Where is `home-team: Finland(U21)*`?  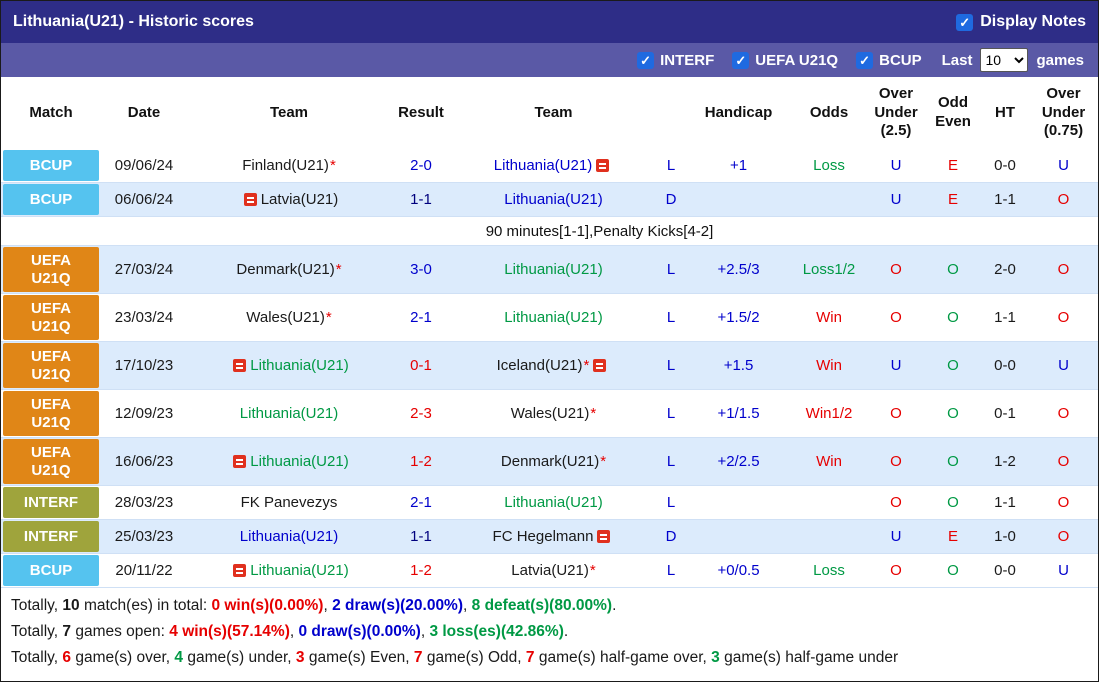 home-team: Finland(U21)* is located at coordinates (289, 166).